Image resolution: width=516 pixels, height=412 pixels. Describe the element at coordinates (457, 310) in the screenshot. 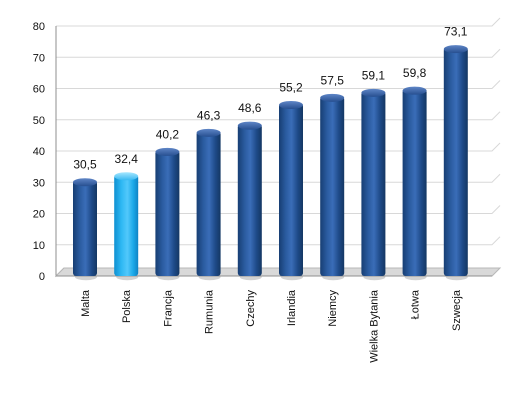

I see `category-label-9: Szwecja` at that location.